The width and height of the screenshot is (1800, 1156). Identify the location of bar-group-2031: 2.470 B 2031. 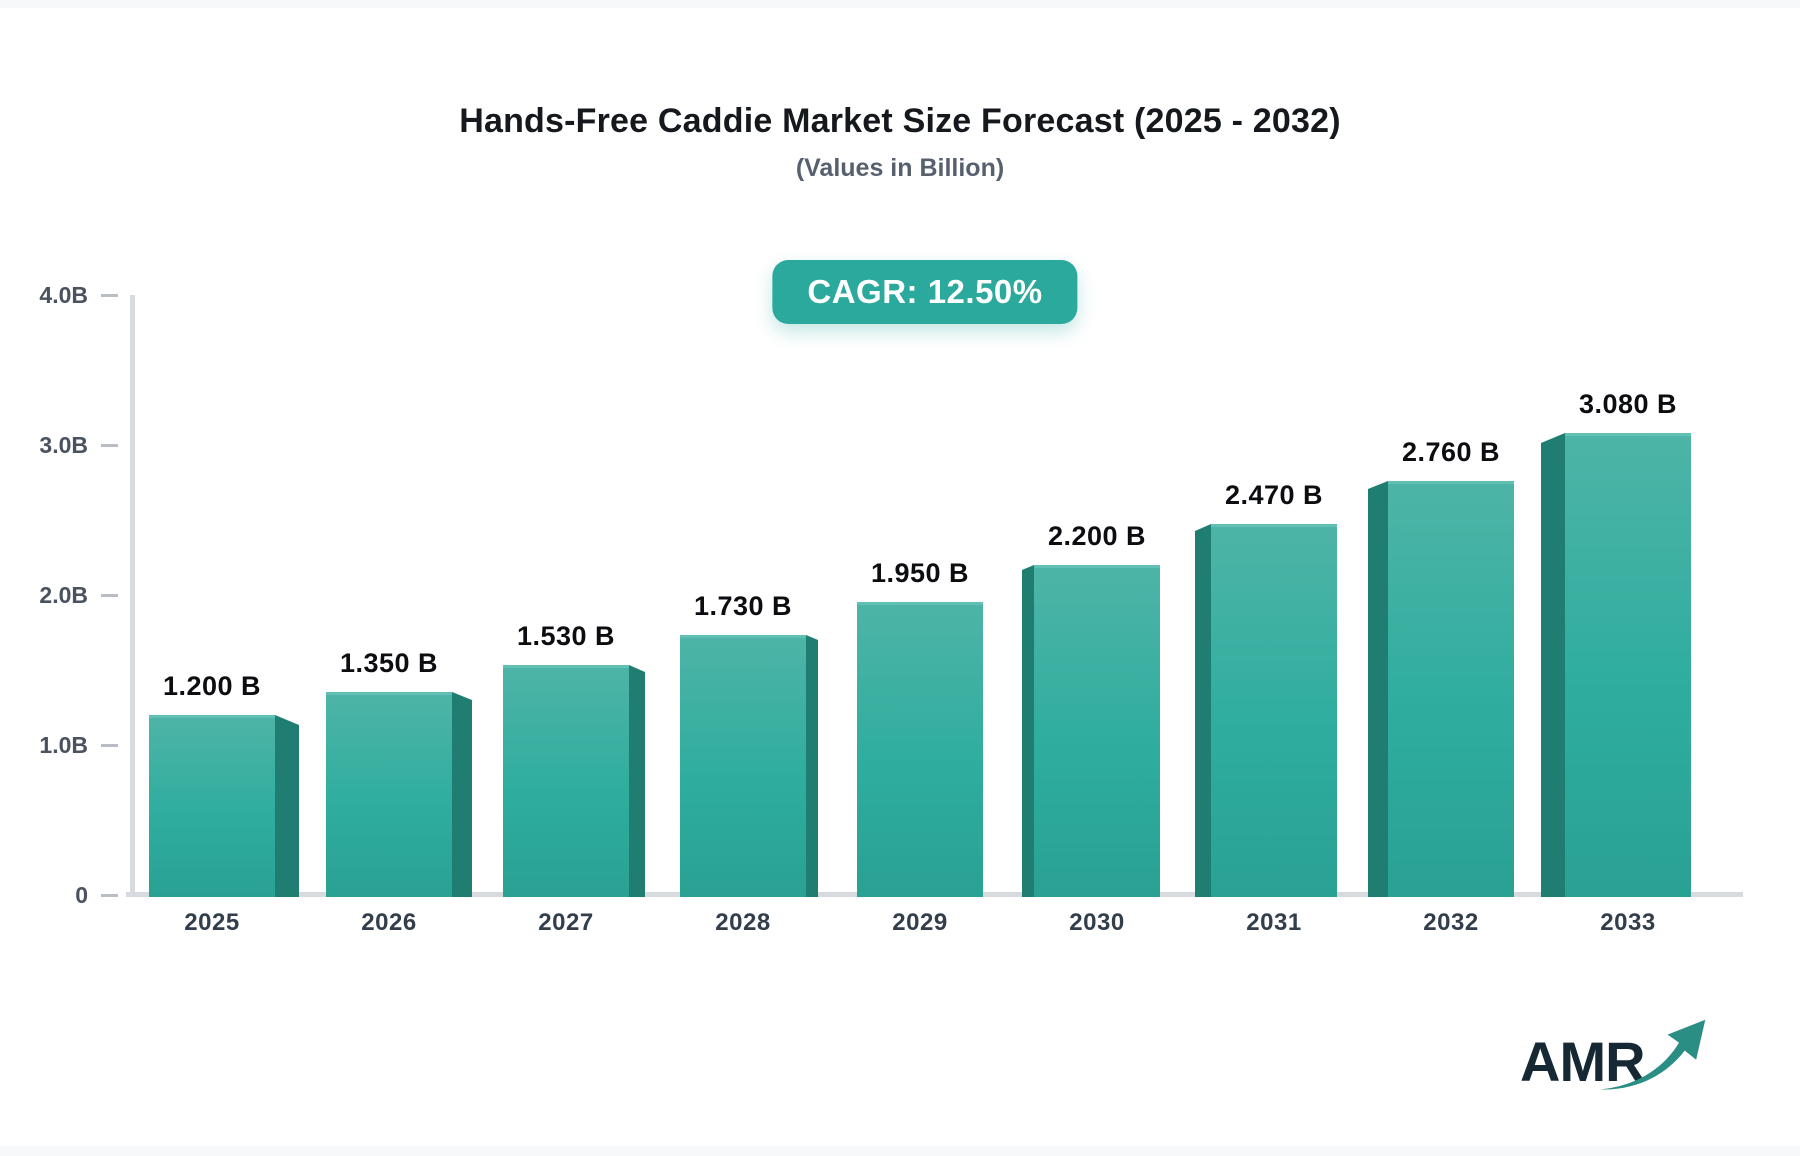
(1266, 615).